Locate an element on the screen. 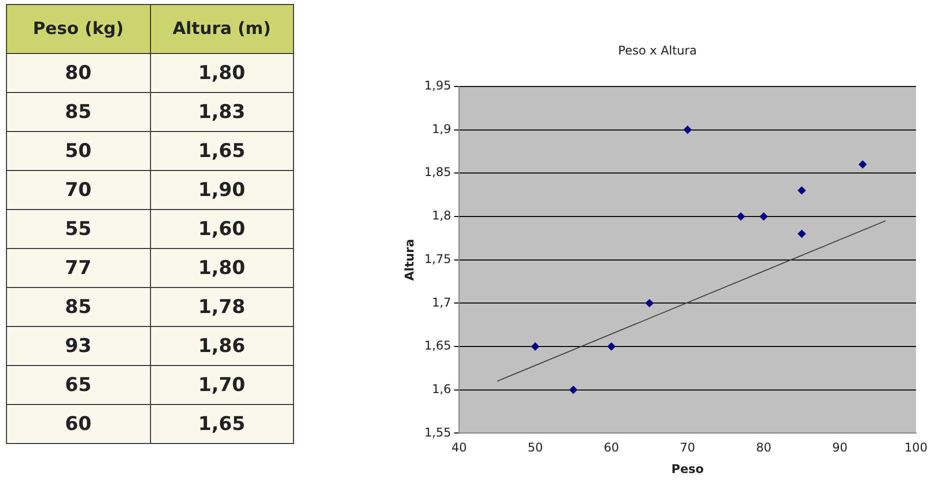  chart-title: Peso x Altura is located at coordinates (657, 50).